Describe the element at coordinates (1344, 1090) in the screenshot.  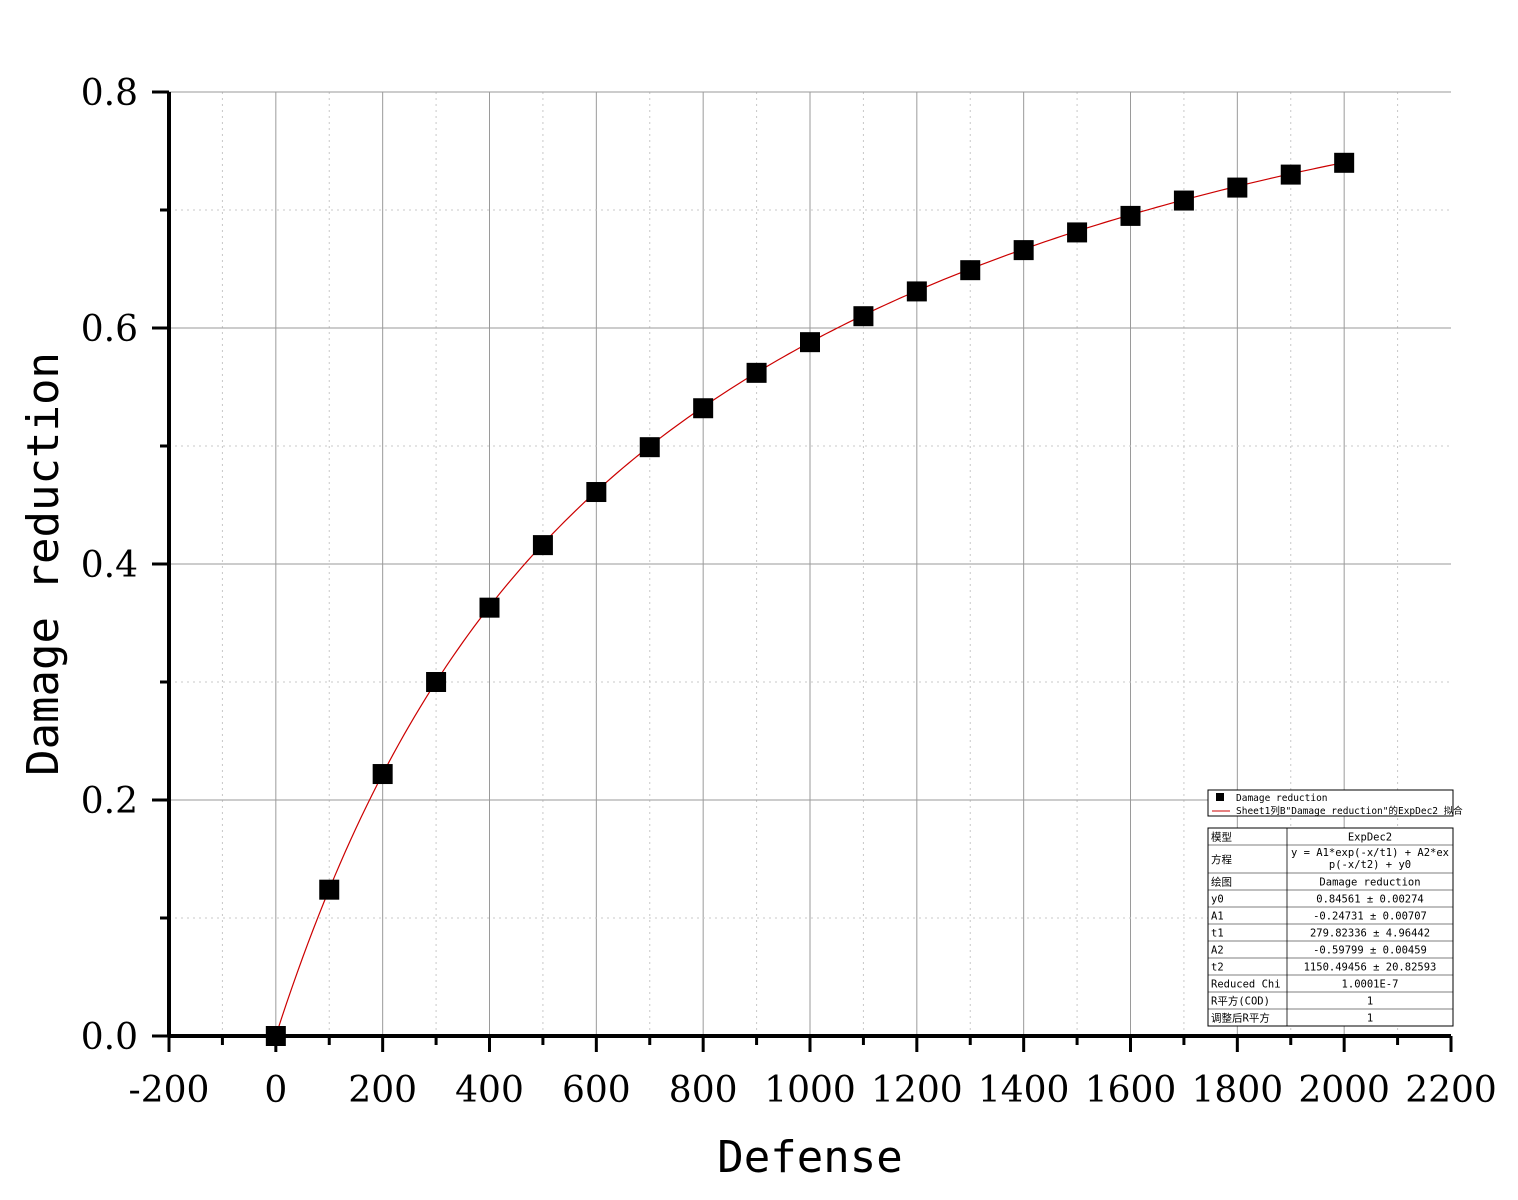
I see `x-tick-label: 2000` at that location.